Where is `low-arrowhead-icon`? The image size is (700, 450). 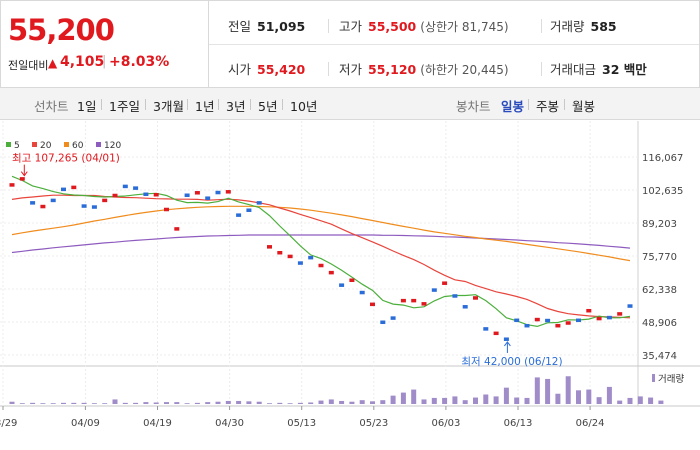 low-arrowhead-icon is located at coordinates (507, 344).